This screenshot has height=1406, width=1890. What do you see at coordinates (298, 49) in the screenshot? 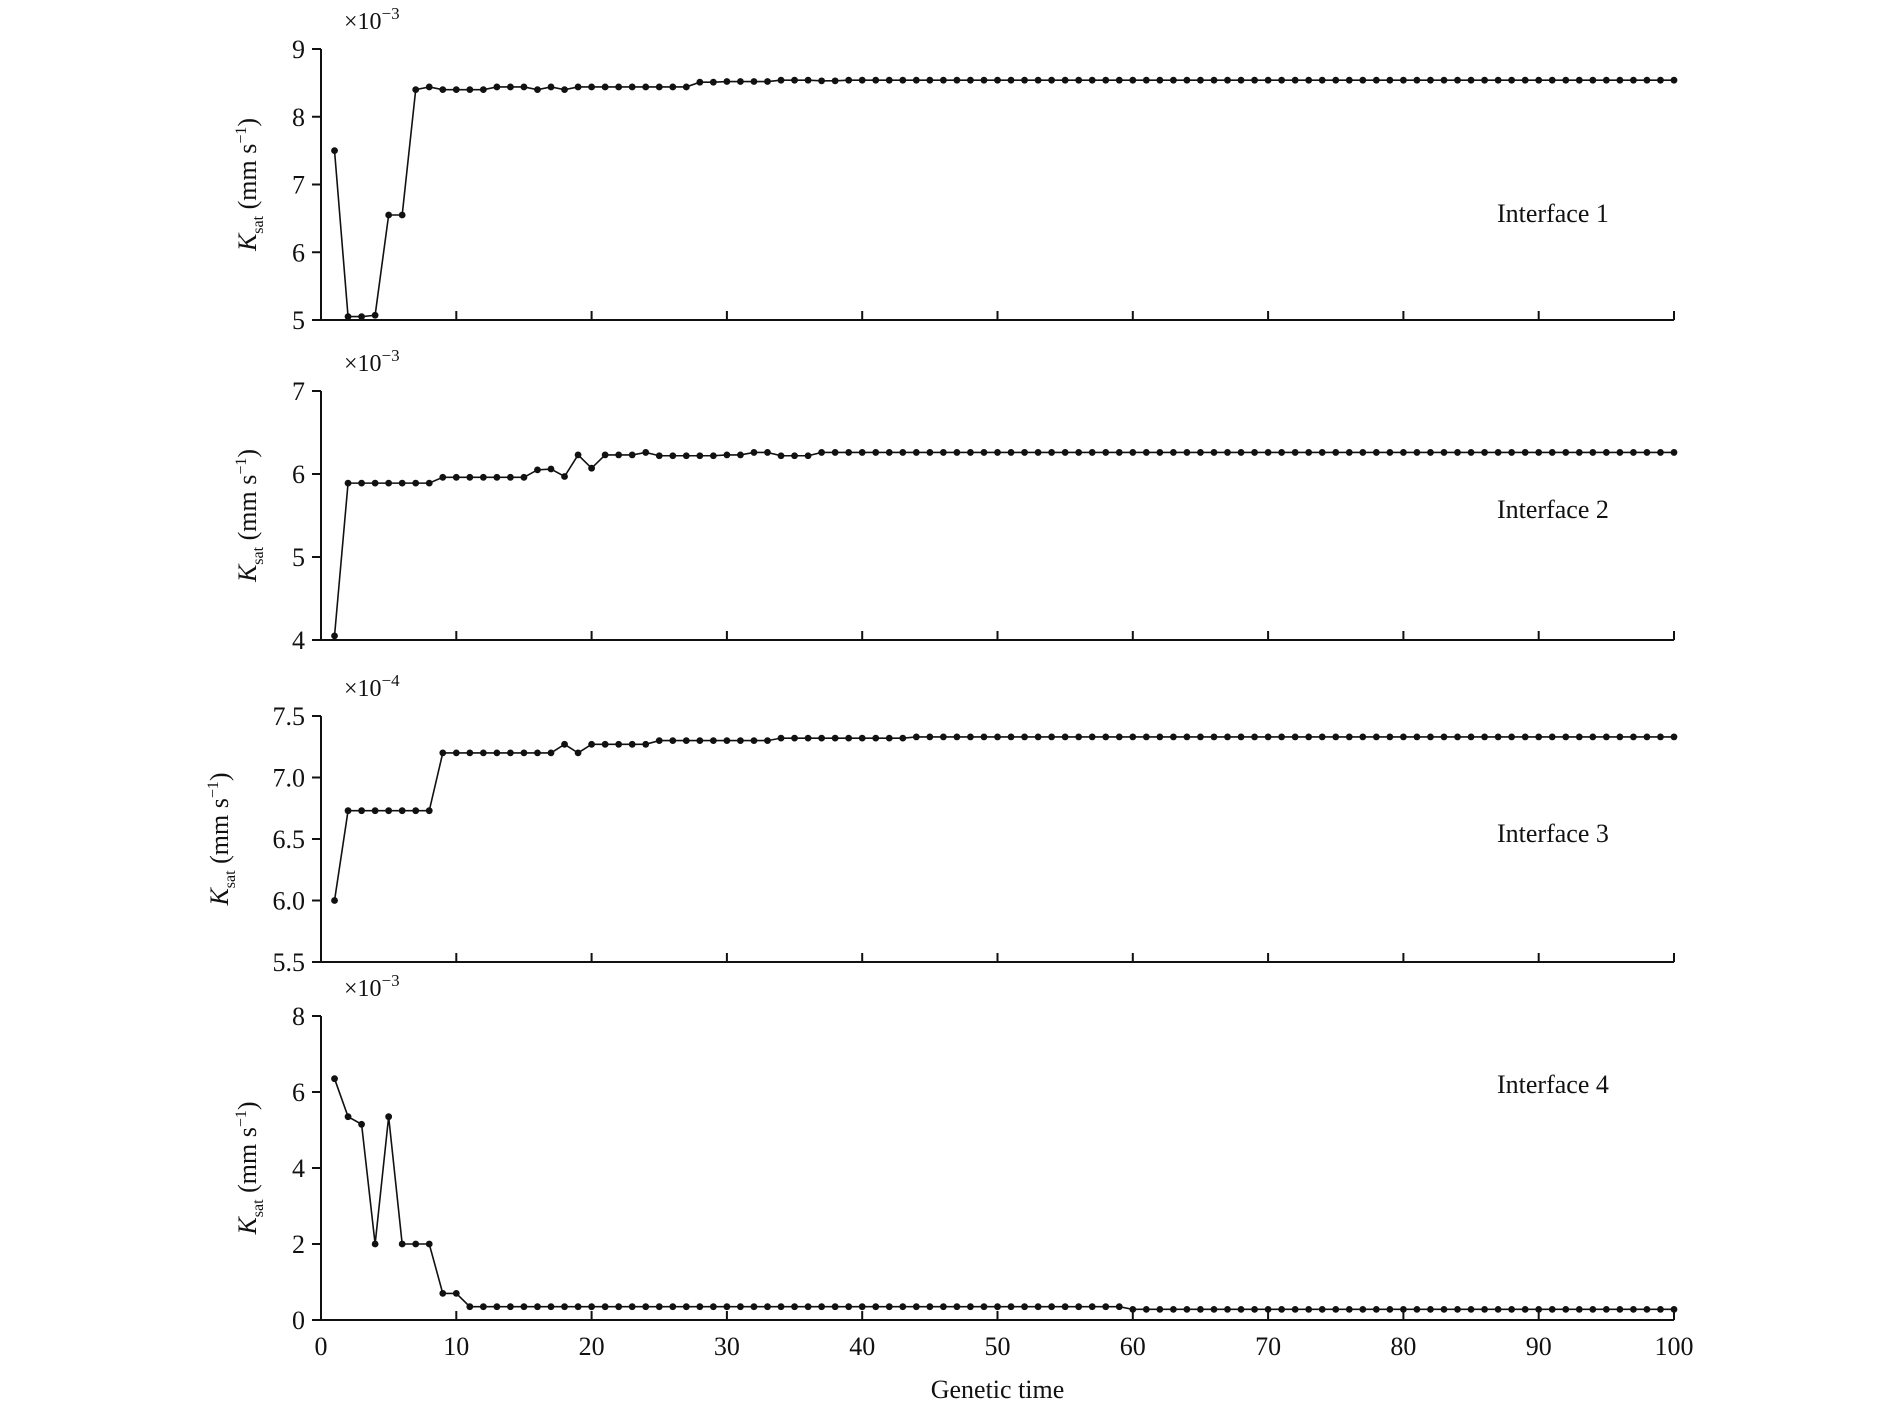
I see `y-tick-label: 9` at bounding box center [298, 49].